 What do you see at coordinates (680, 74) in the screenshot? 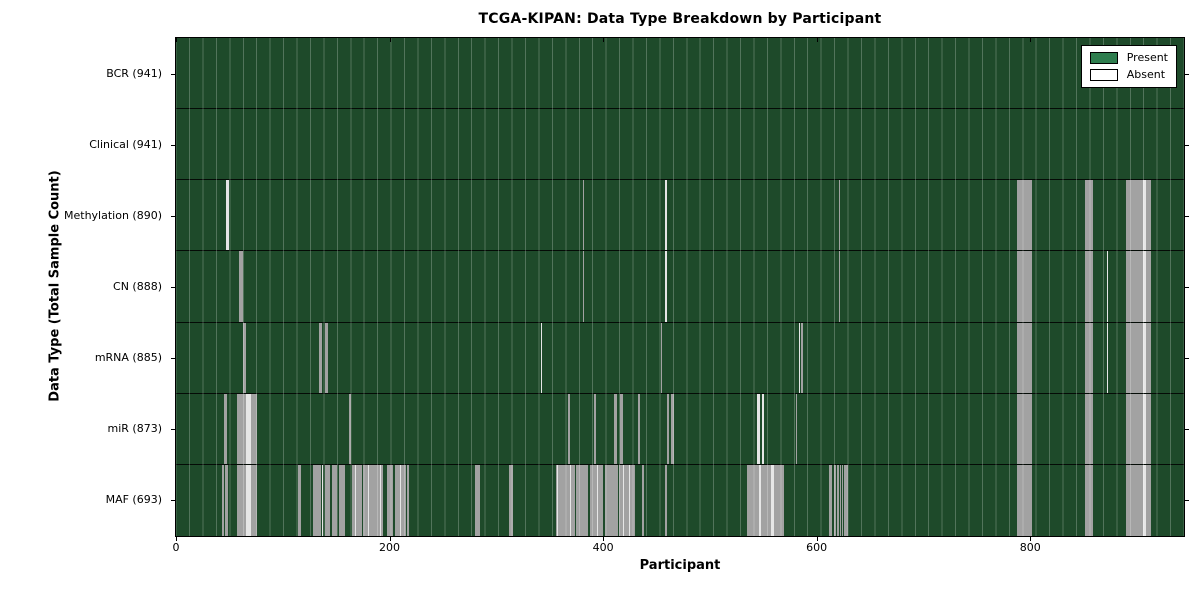
I see `heatmap-row-bcr` at bounding box center [680, 74].